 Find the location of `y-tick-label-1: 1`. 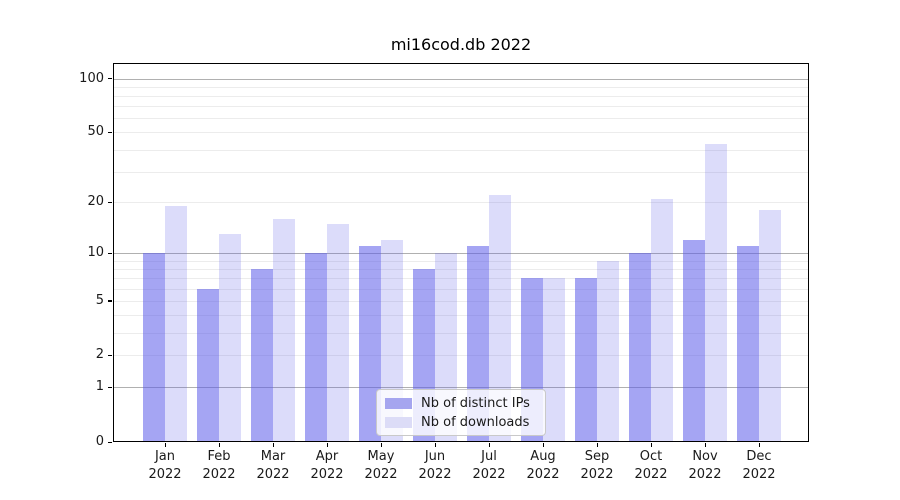

y-tick-label-1: 1 is located at coordinates (99, 387).